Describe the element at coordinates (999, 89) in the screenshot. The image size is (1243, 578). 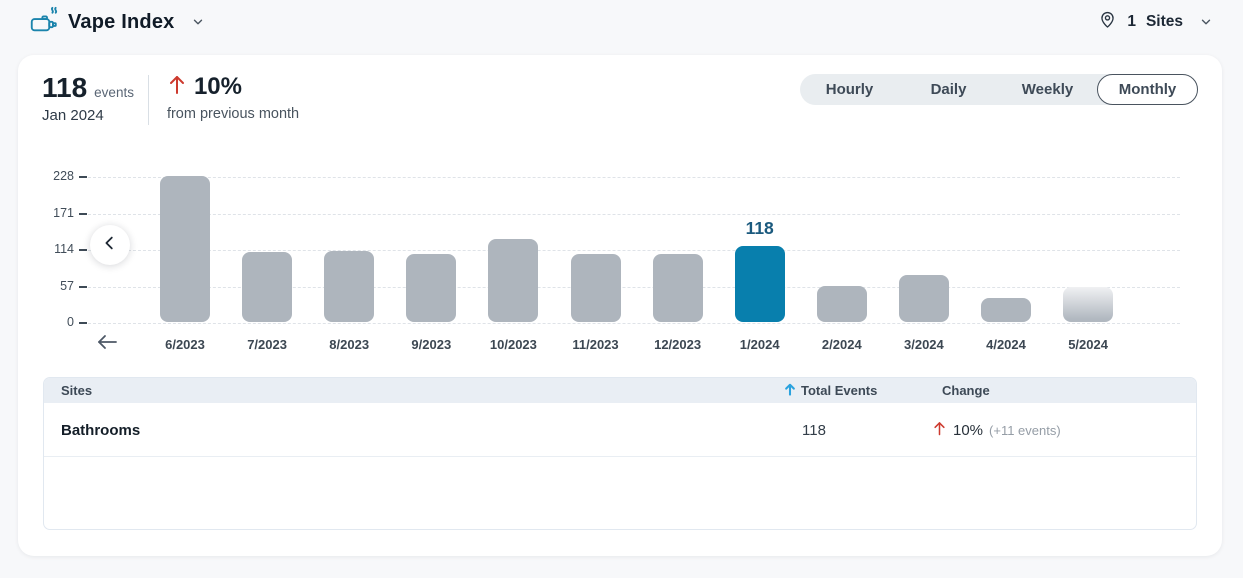
I see `granularity-tabs: Hourly Daily Weekly Monthly` at that location.